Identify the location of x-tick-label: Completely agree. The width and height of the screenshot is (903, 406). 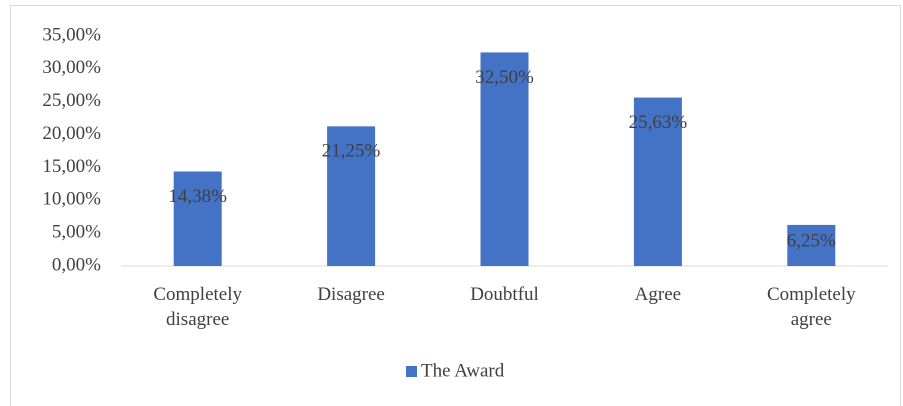
(811, 307).